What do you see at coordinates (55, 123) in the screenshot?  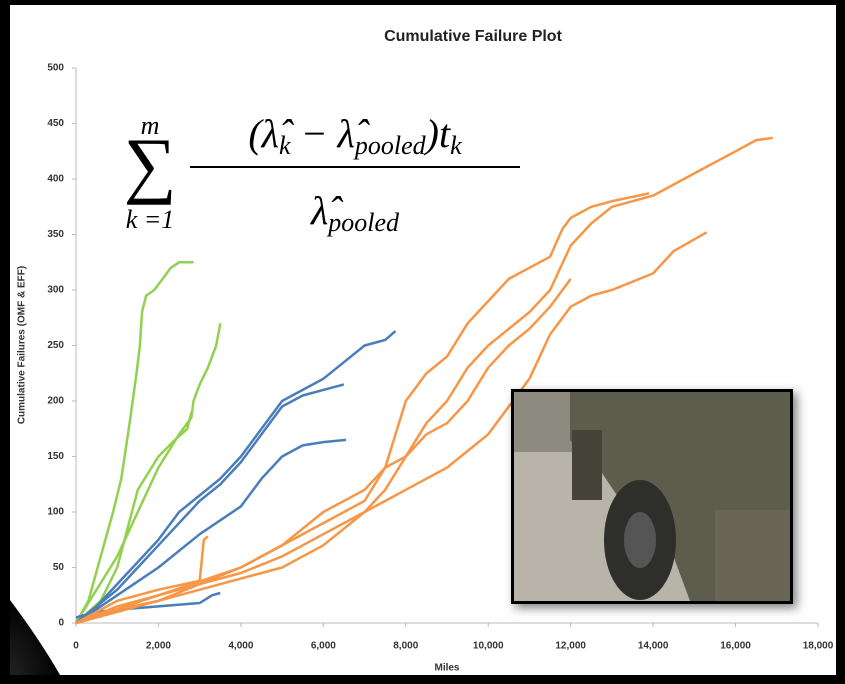 I see `y-tick-label: 450` at bounding box center [55, 123].